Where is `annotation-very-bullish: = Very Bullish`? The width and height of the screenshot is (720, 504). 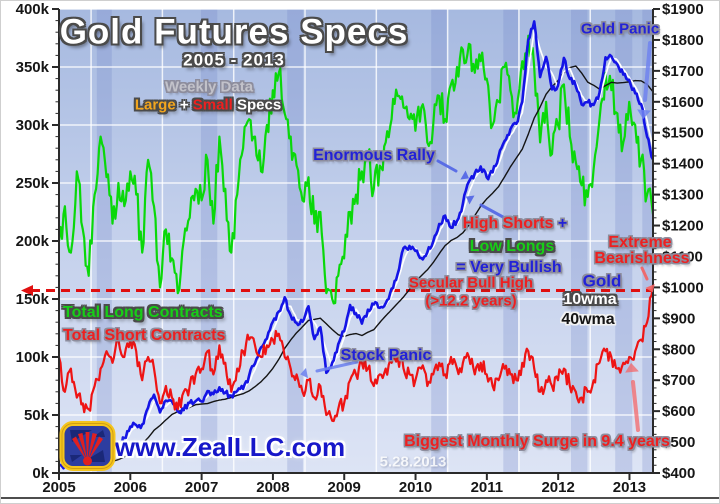 annotation-very-bullish: = Very Bullish is located at coordinates (509, 267).